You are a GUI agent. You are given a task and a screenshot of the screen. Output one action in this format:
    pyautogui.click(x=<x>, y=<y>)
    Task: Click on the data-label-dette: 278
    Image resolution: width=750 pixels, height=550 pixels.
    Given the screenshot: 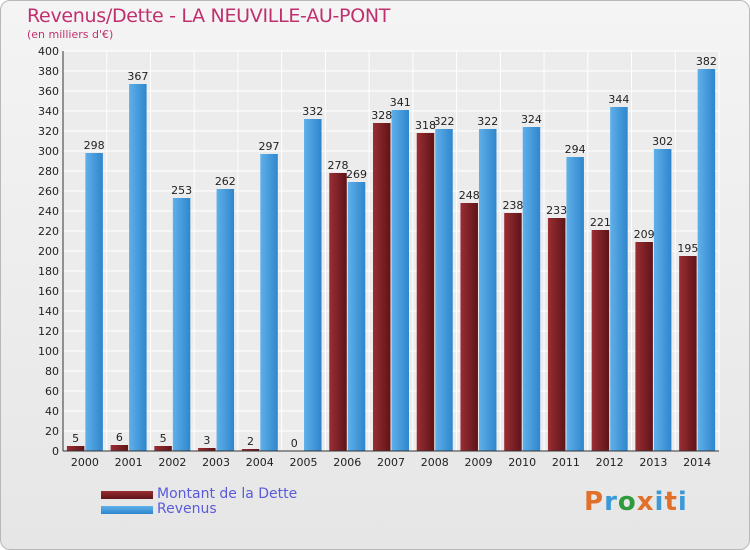 What is the action you would take?
    pyautogui.click(x=338, y=165)
    